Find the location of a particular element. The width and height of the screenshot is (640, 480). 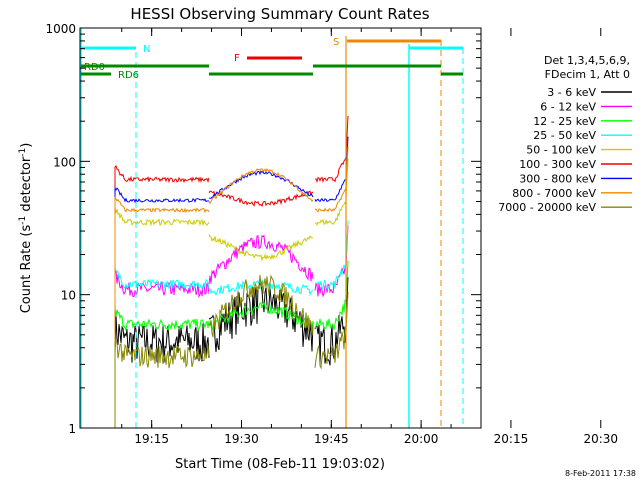

x-tick-label: 19:45 is located at coordinates (331, 439).